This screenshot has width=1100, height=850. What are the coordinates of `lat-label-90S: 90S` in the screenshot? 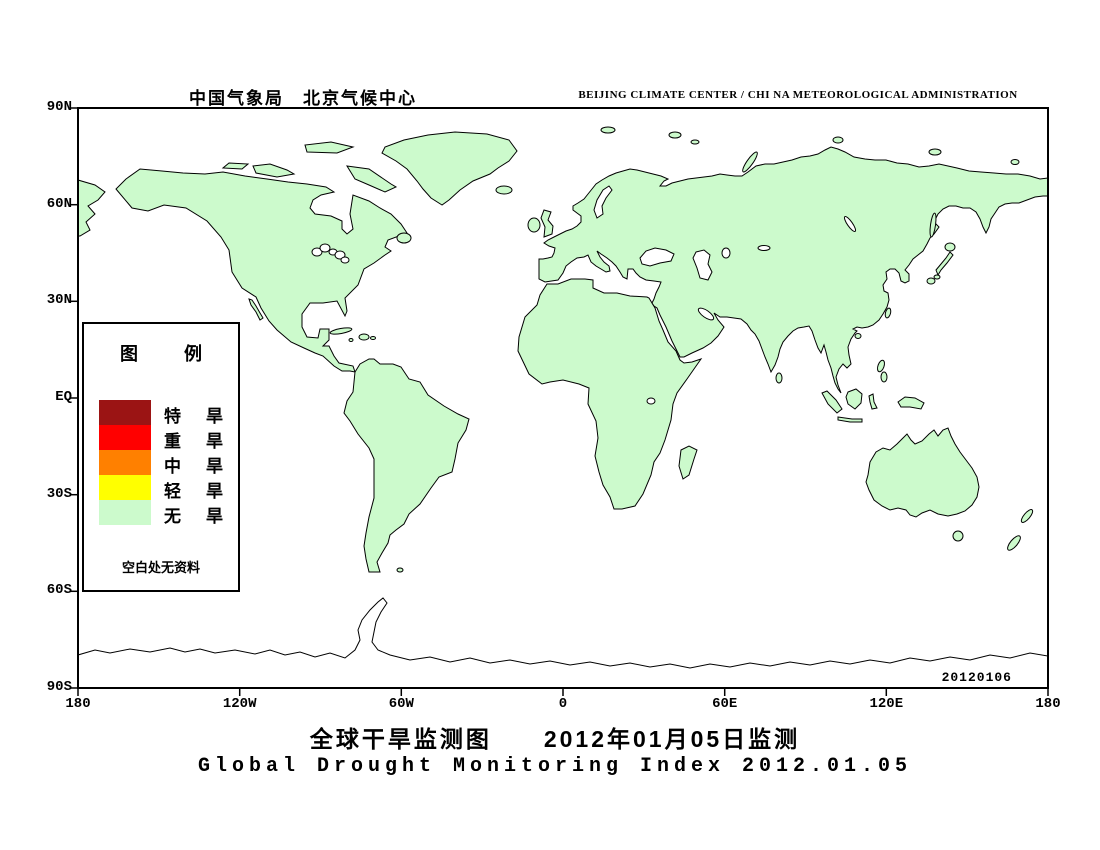 It's located at (59, 687).